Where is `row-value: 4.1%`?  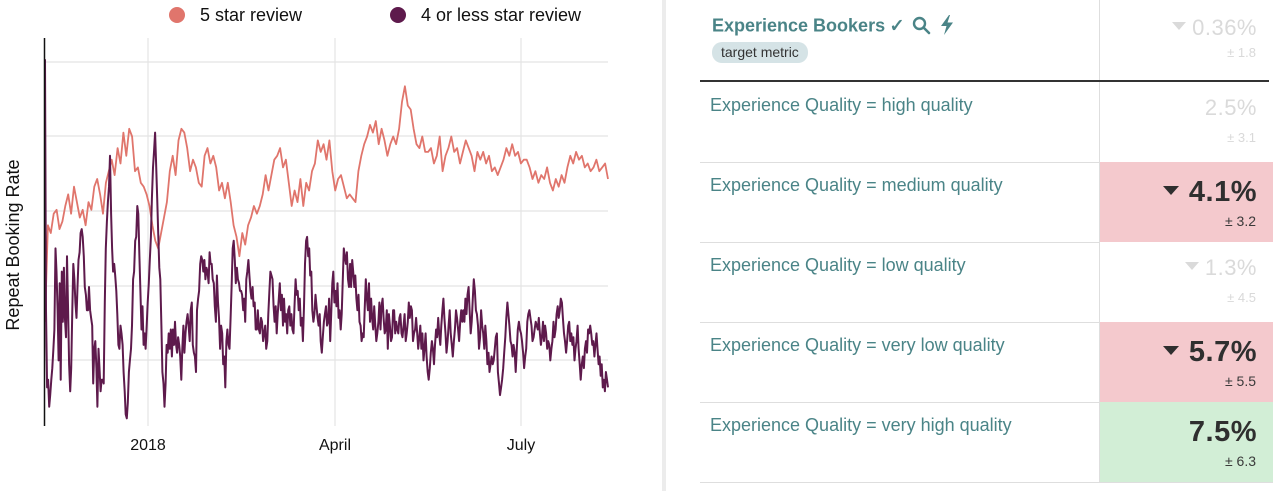
row-value: 4.1% is located at coordinates (1209, 192).